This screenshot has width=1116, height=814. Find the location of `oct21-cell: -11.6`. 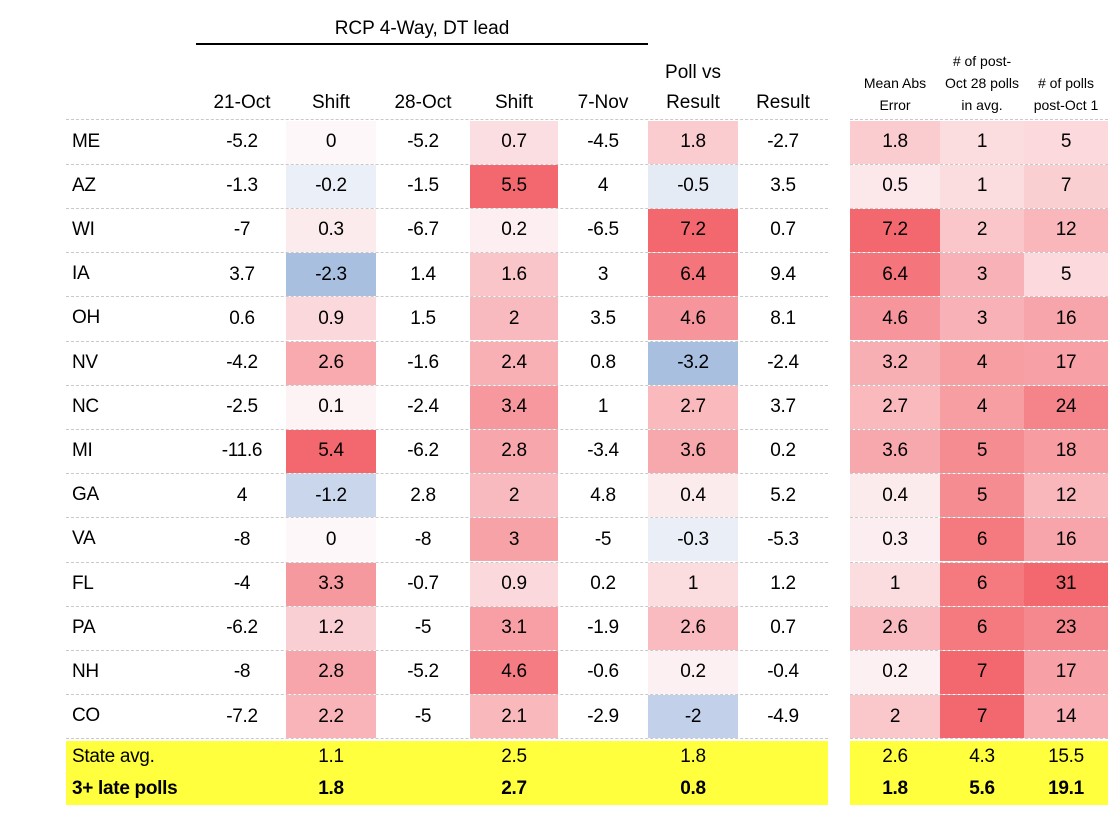

oct21-cell: -11.6 is located at coordinates (242, 451).